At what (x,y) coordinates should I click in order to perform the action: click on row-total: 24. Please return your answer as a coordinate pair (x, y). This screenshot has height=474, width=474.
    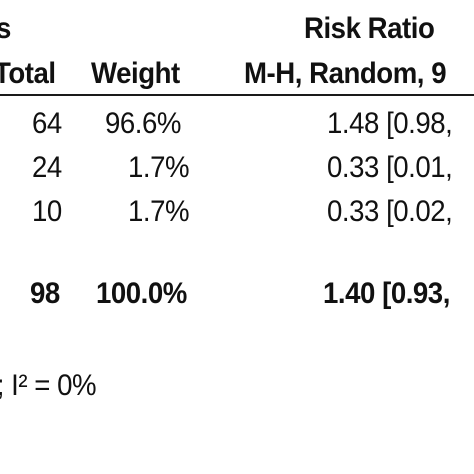
    Looking at the image, I should click on (47, 167).